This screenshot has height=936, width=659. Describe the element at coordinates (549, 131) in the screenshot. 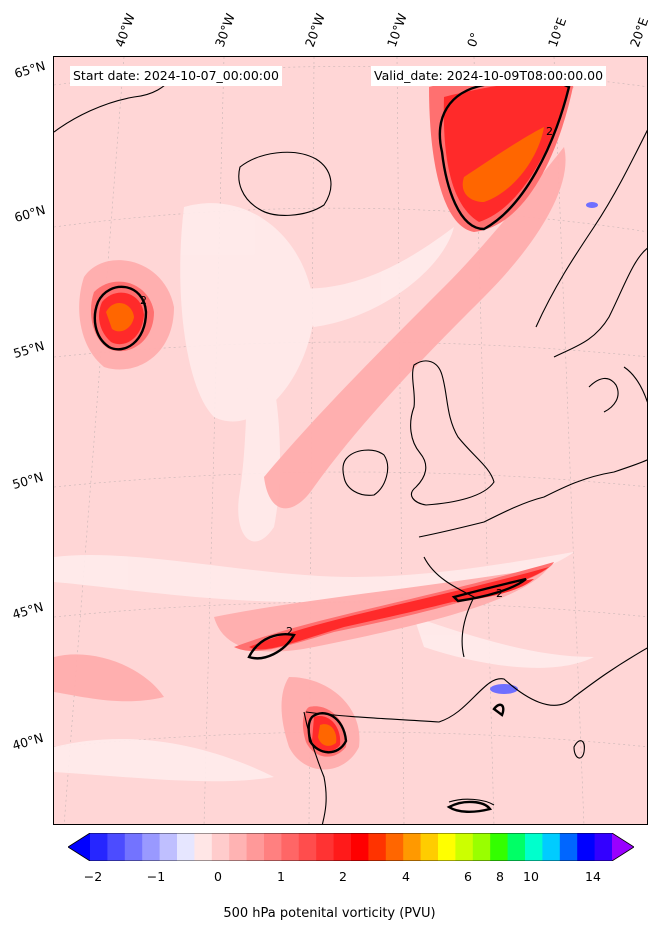

I see `contour-label-north: 2` at that location.